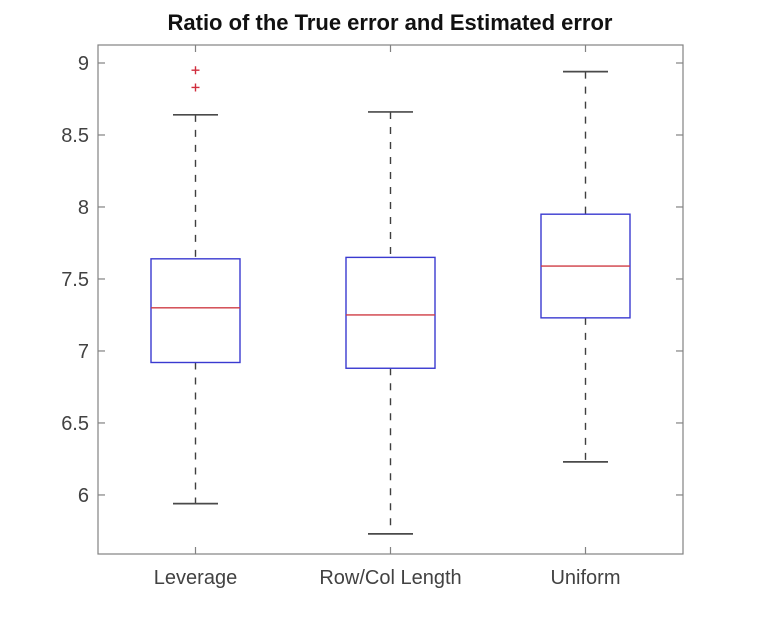 This screenshot has width=757, height=626. I want to click on category-label-row-col-length: Row/Col Length, so click(390, 578).